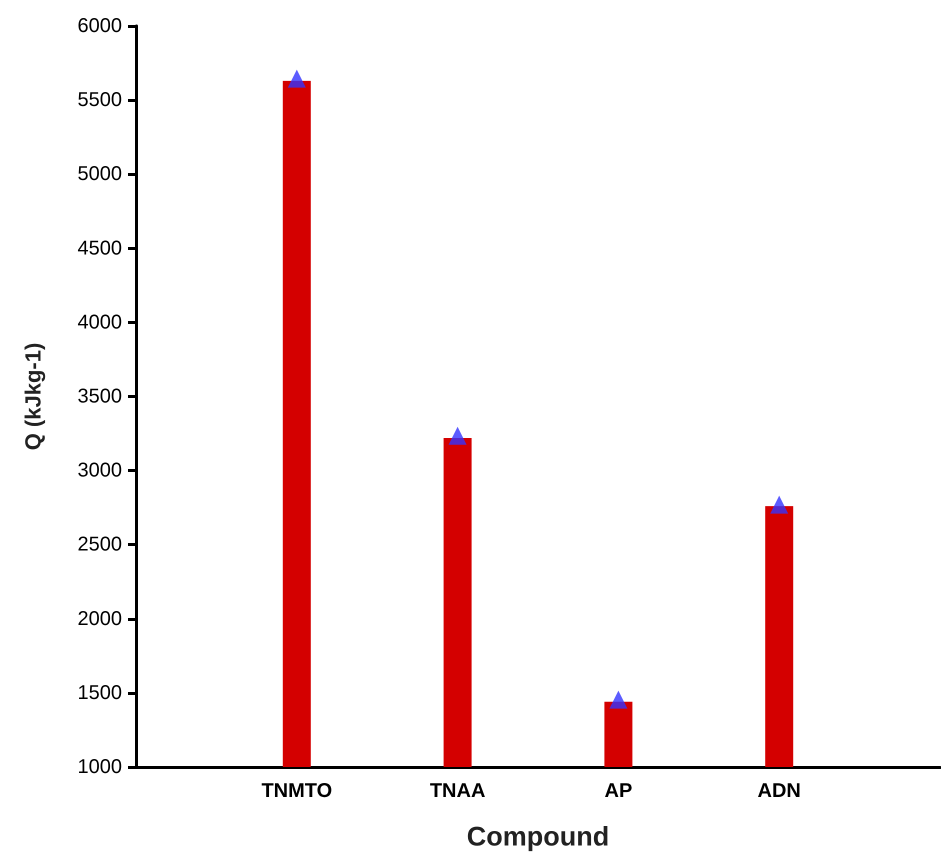 This screenshot has width=941, height=857. I want to click on y-tick-label: 2500, so click(100, 545).